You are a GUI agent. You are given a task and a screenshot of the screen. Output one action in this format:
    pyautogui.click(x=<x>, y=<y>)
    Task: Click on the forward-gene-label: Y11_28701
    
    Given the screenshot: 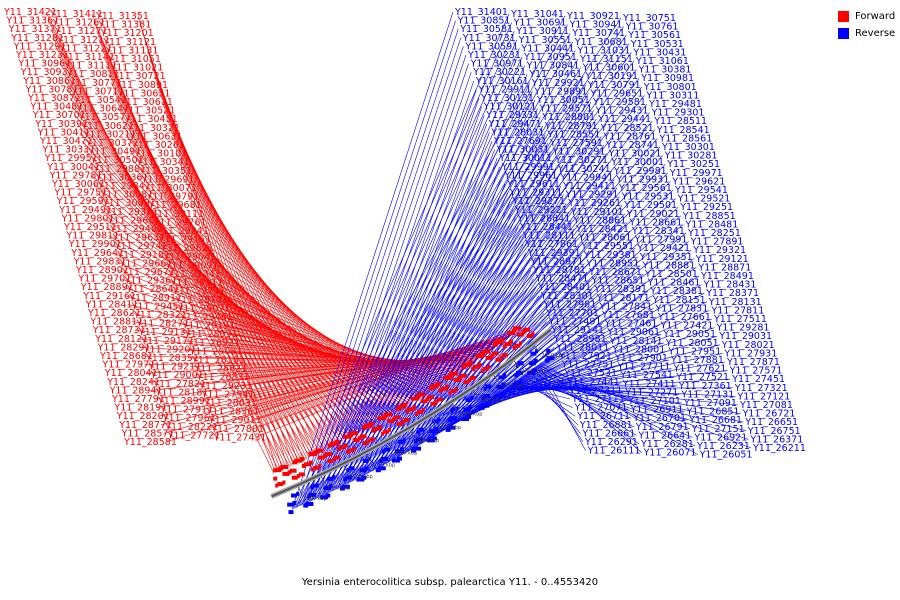 What is the action you would take?
    pyautogui.click(x=201, y=300)
    